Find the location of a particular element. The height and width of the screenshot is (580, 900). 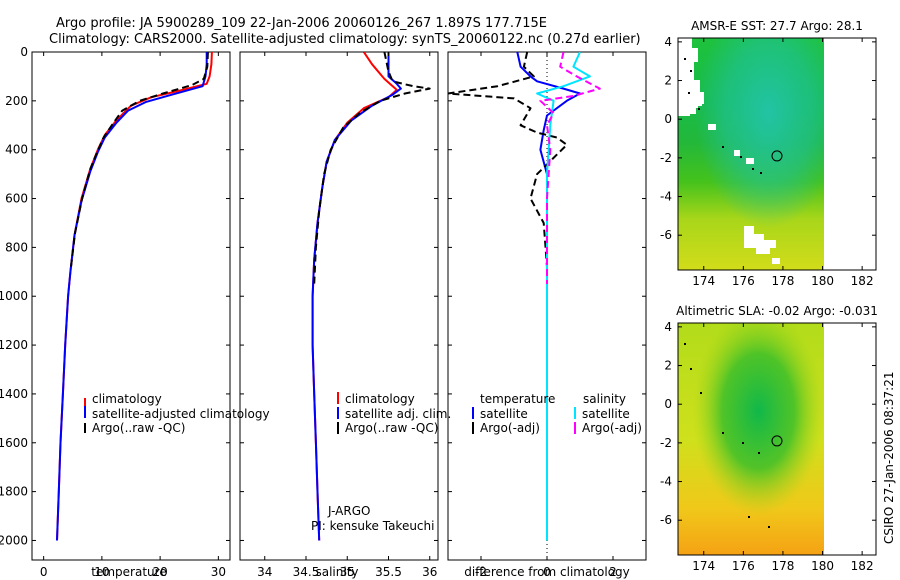

series-line-satellite-adjusted-climatology is located at coordinates (132, 296).